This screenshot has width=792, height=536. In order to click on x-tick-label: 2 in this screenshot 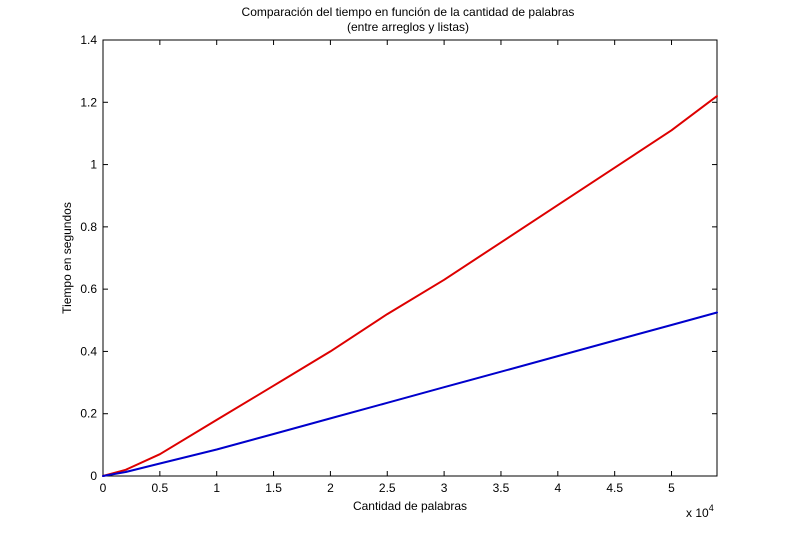, I will do `click(330, 488)`.